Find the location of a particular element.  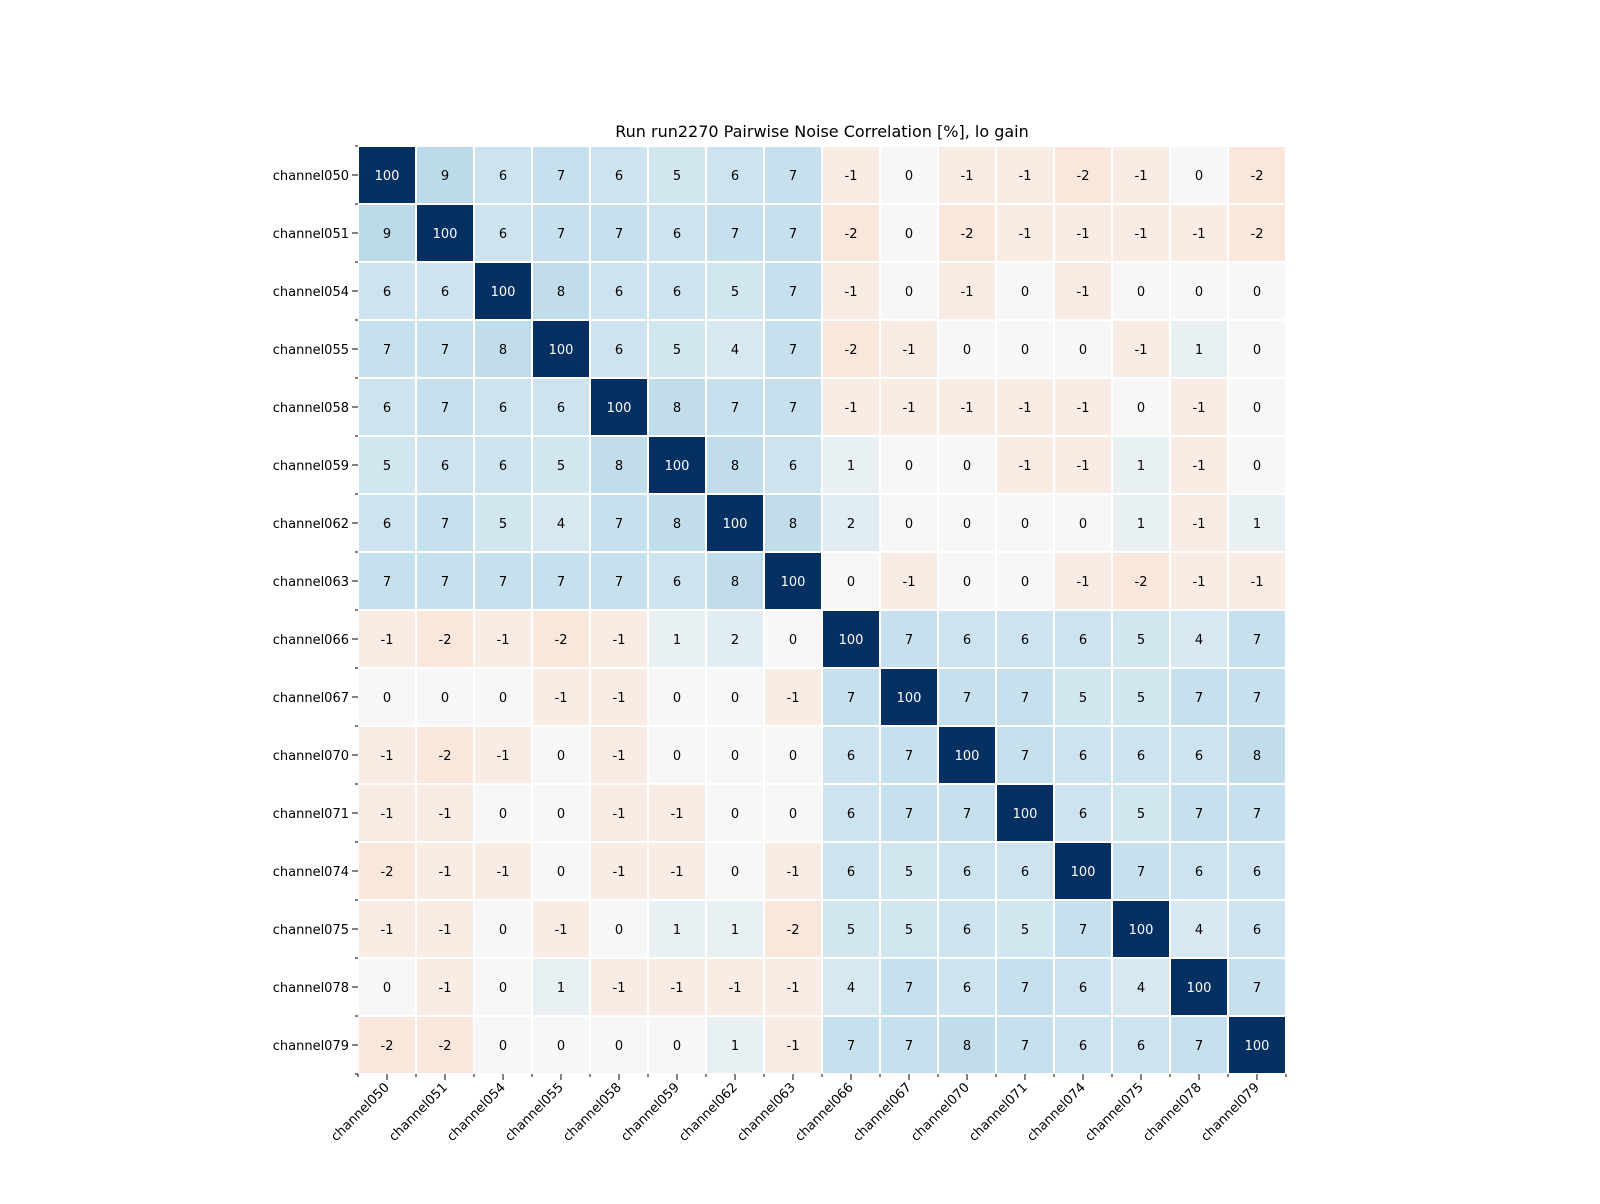

x-tick-label: channel079 is located at coordinates (1230, 1112).